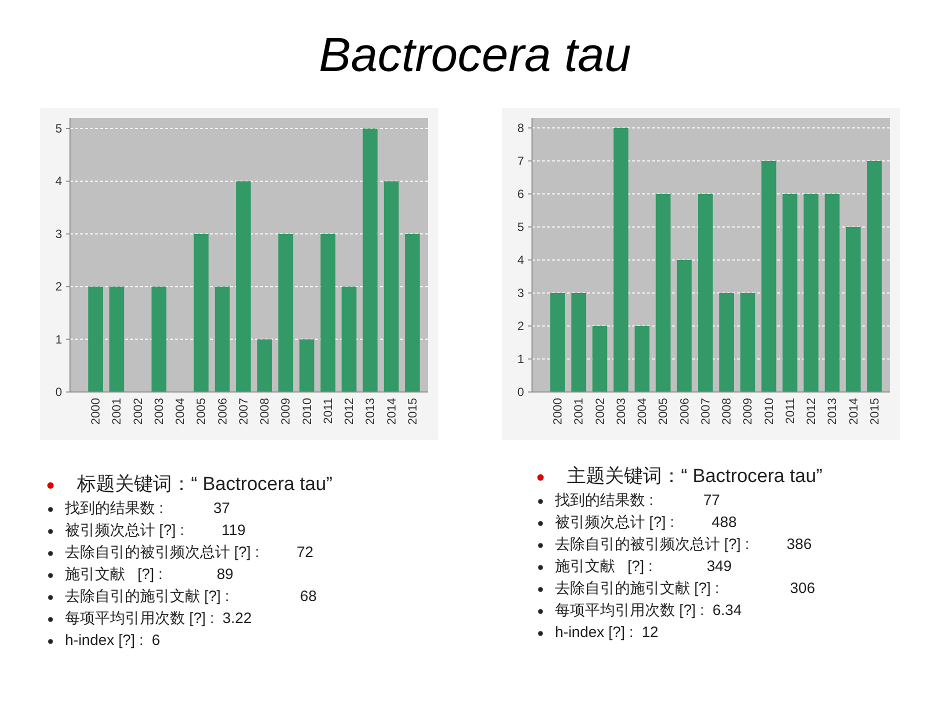 The image size is (950, 713). I want to click on y-tick-label: 7, so click(520, 161).